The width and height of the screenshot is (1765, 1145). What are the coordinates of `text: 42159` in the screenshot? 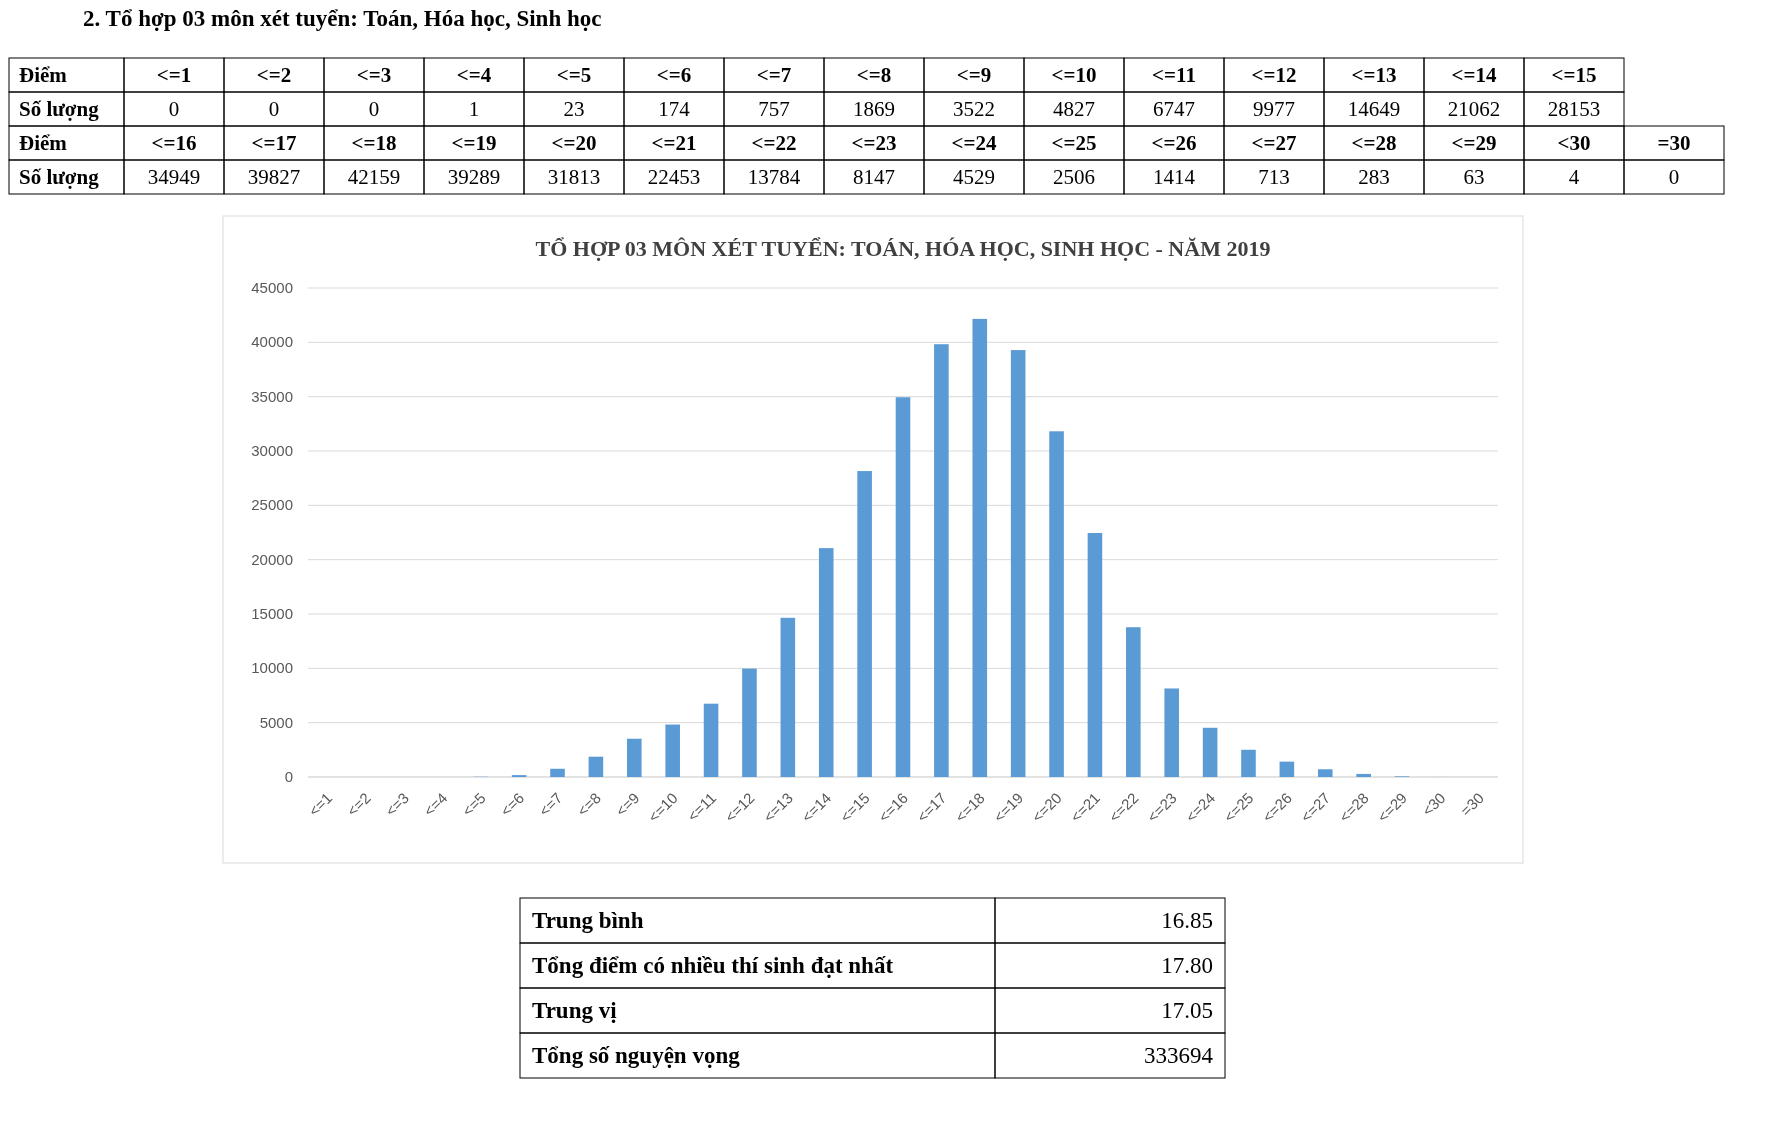 It's located at (374, 177).